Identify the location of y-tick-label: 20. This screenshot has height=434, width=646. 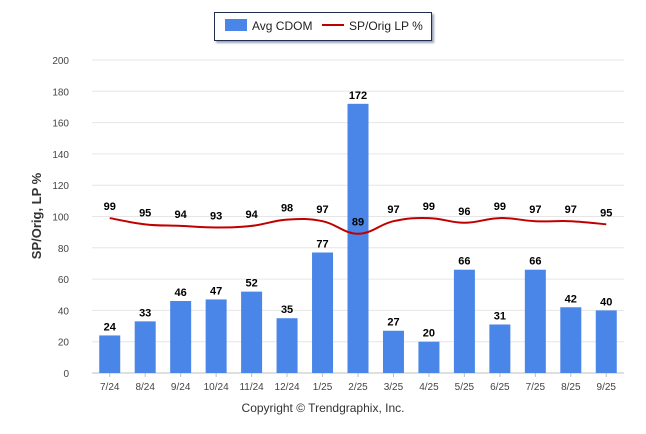
(64, 343).